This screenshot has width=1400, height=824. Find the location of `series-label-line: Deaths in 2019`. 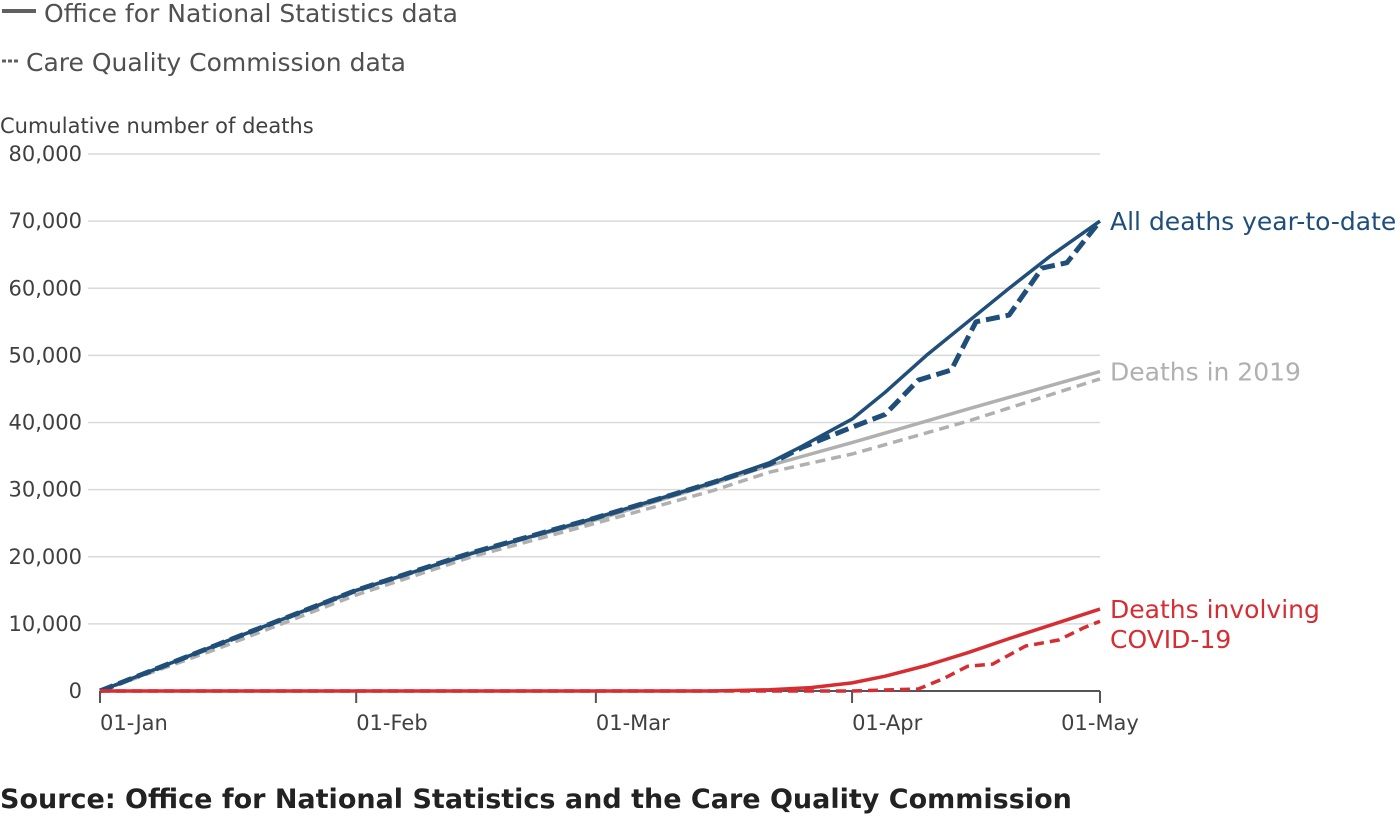

series-label-line: Deaths in 2019 is located at coordinates (1205, 371).